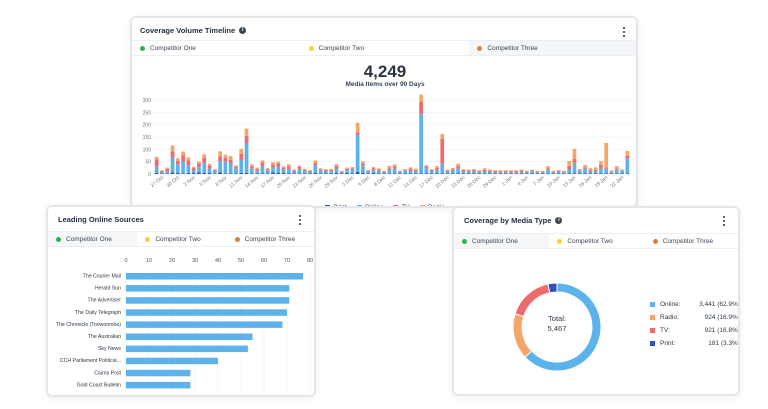  What do you see at coordinates (724, 221) in the screenshot?
I see `media-menu-icon` at bounding box center [724, 221].